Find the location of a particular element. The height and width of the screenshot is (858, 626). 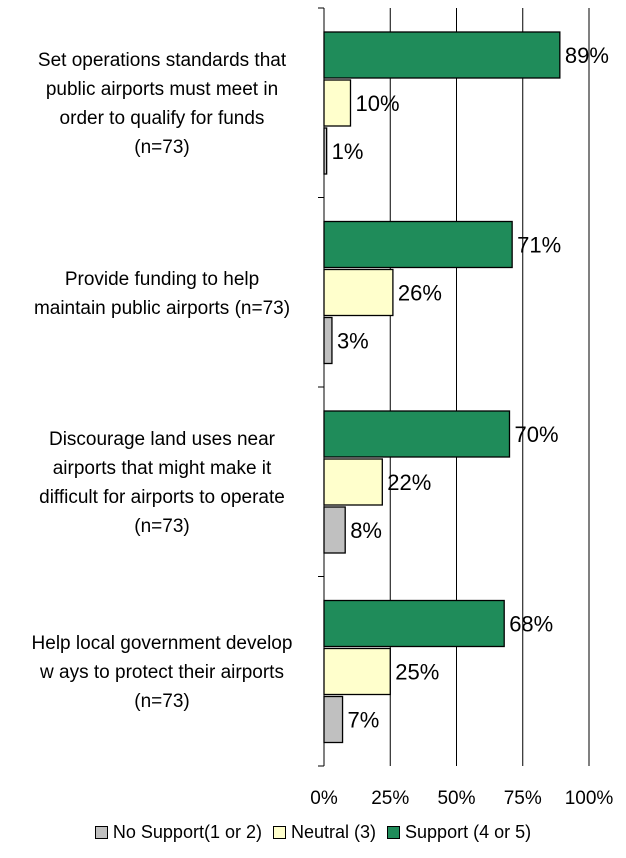

category-label-line: airports that might make it is located at coordinates (162, 468).